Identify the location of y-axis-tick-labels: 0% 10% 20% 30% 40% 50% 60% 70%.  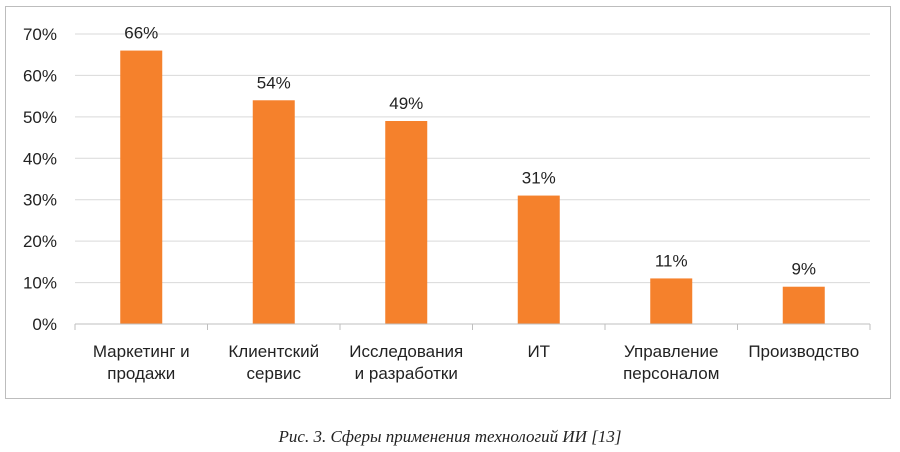
(40, 179).